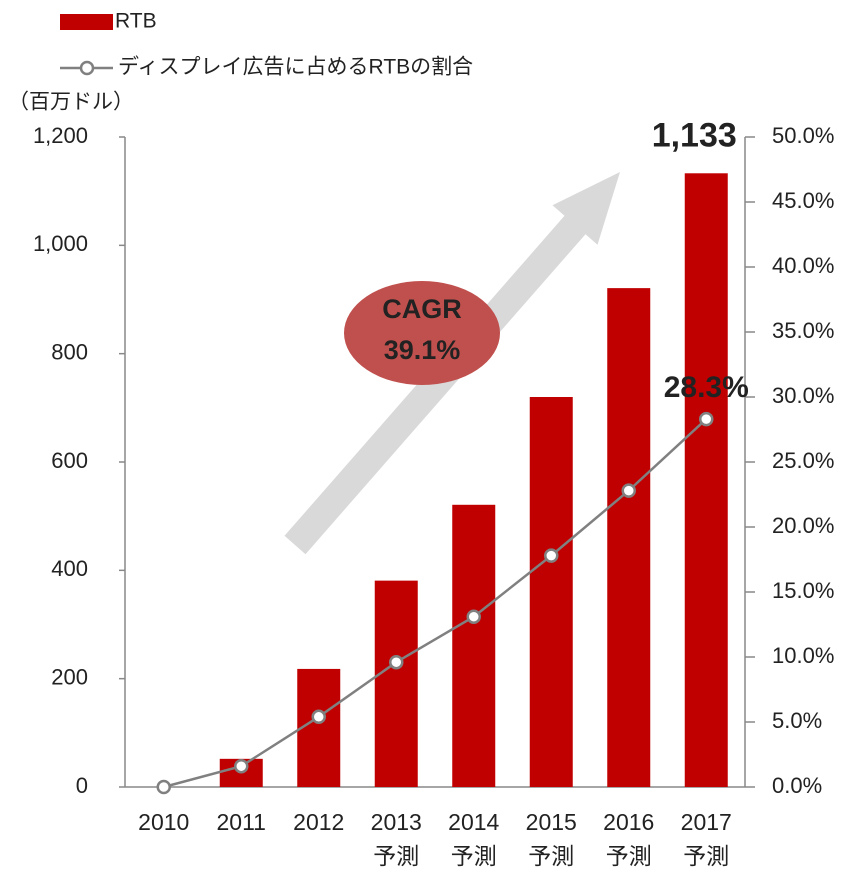  I want to click on cagr-label: CAGR, so click(422, 309).